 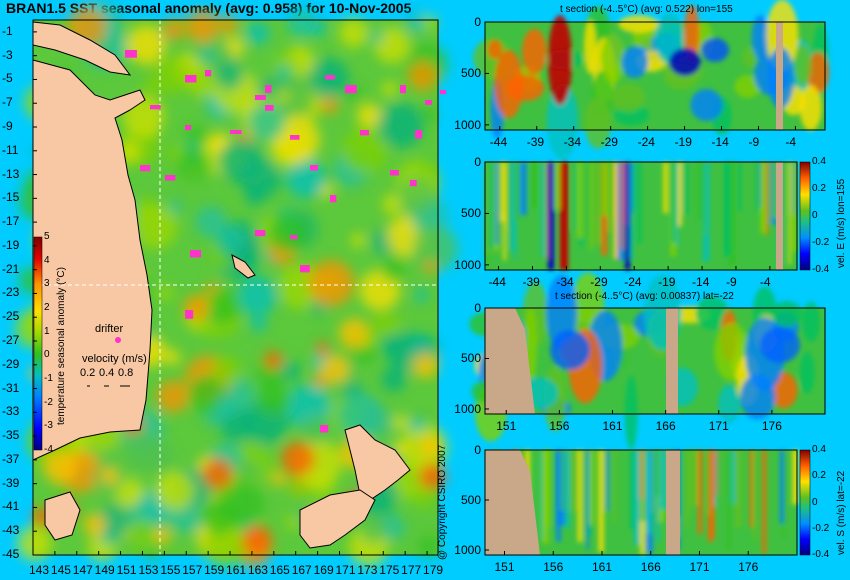 What do you see at coordinates (805, 216) in the screenshot?
I see `vel-e-colorbar` at bounding box center [805, 216].